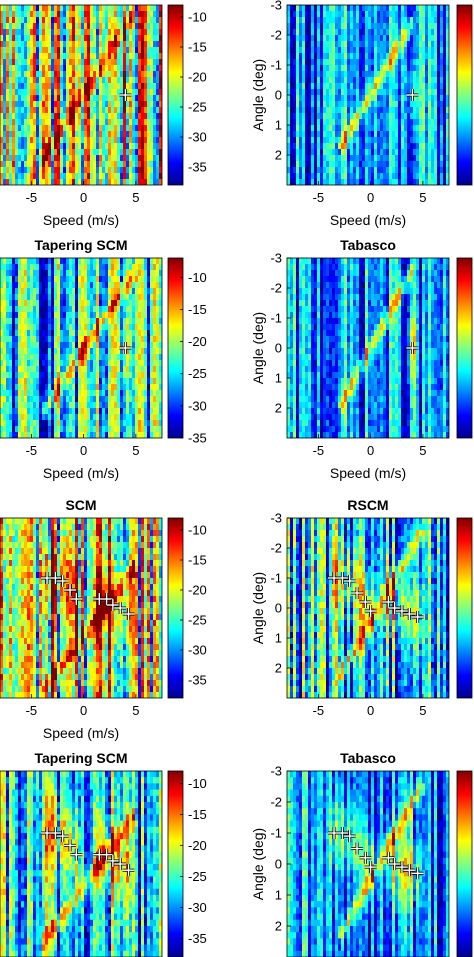  I want to click on colorbar-tick-label: -10, so click(197, 17).